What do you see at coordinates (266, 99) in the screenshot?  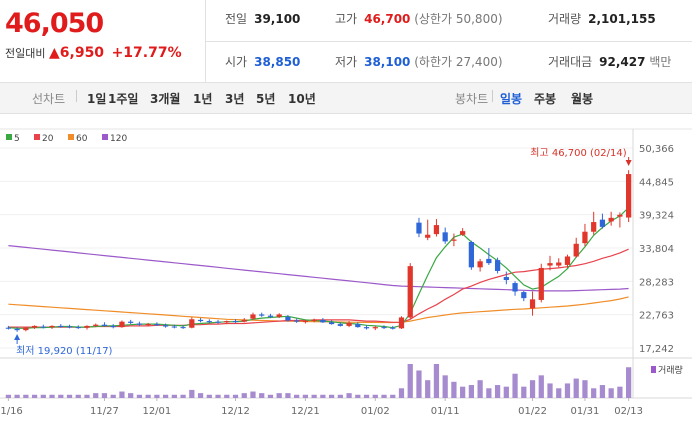 I see `tab-line-5y: 5년` at bounding box center [266, 99].